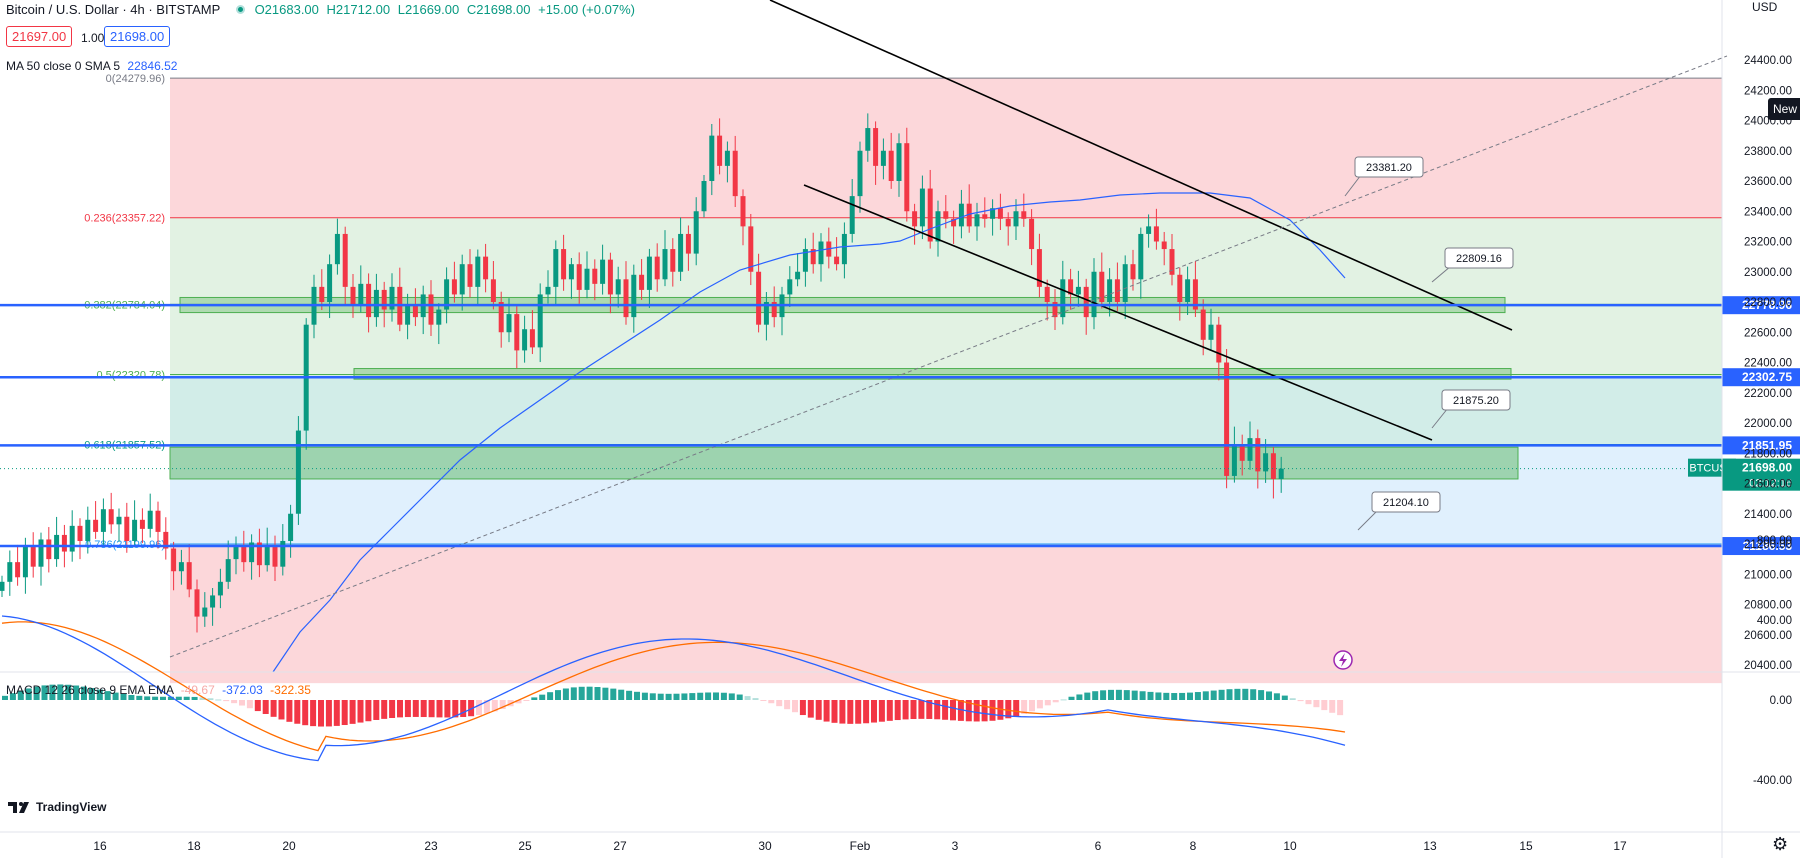 The width and height of the screenshot is (1800, 858). I want to click on tradingview-logo-icon, so click(18, 807).